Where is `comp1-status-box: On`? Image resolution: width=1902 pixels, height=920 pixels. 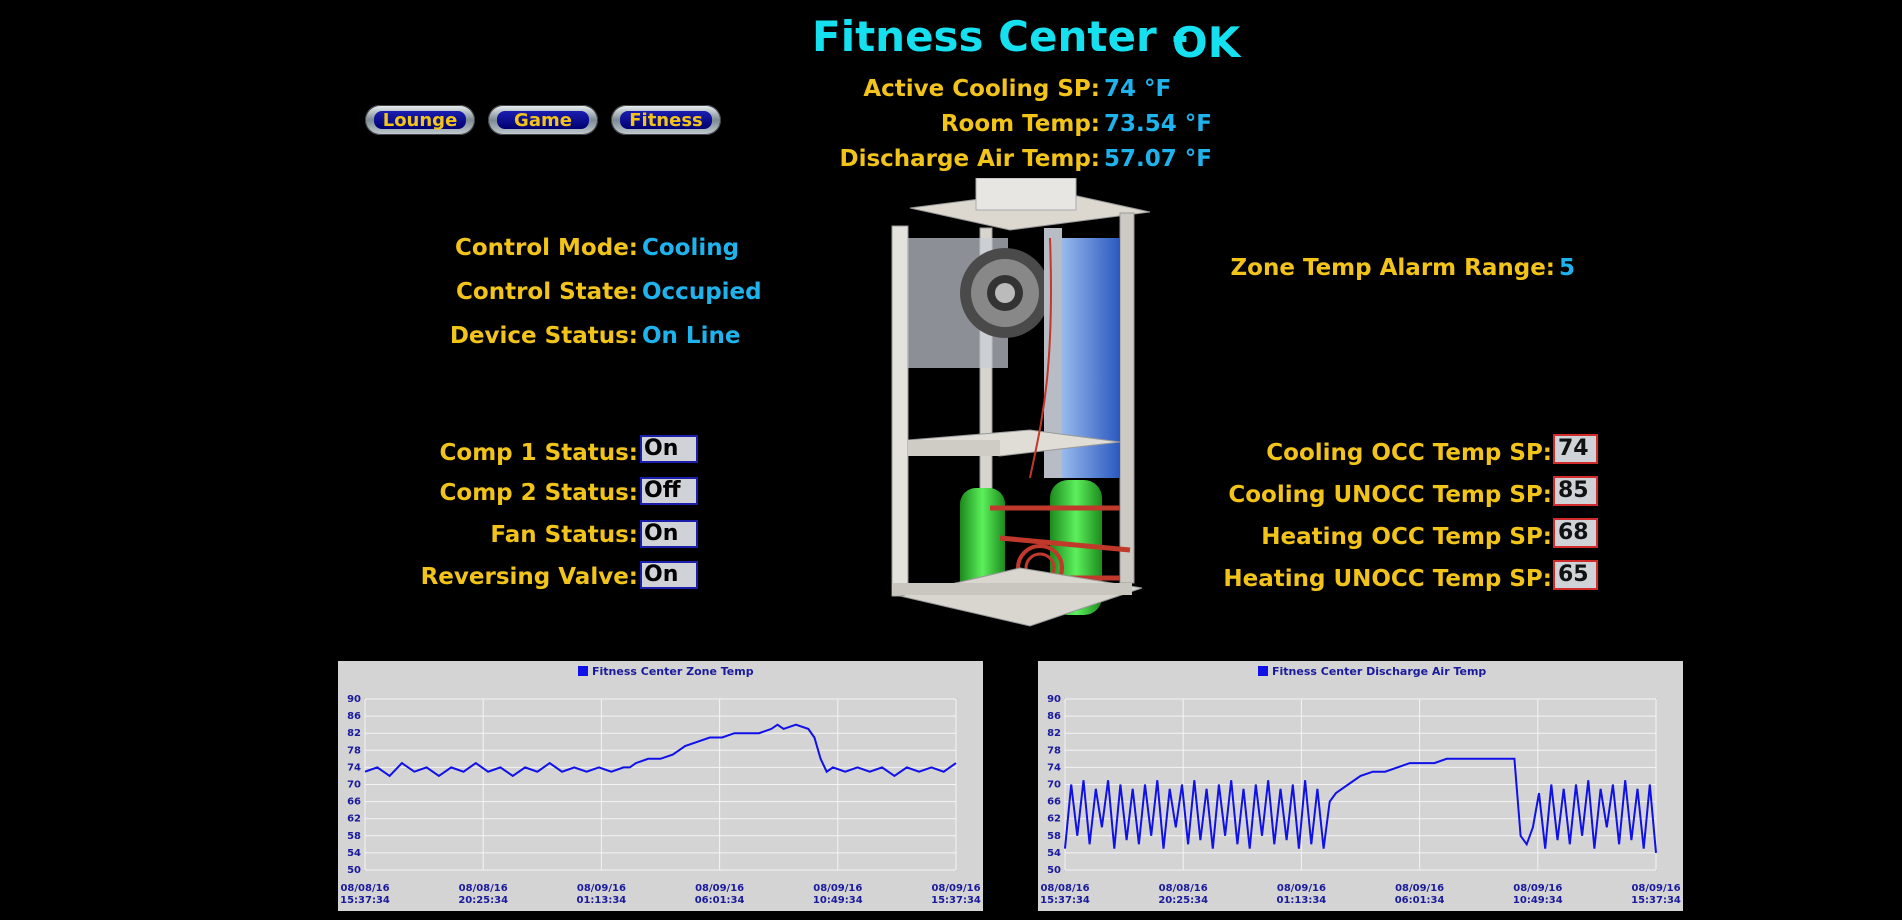
comp1-status-box: On is located at coordinates (669, 449).